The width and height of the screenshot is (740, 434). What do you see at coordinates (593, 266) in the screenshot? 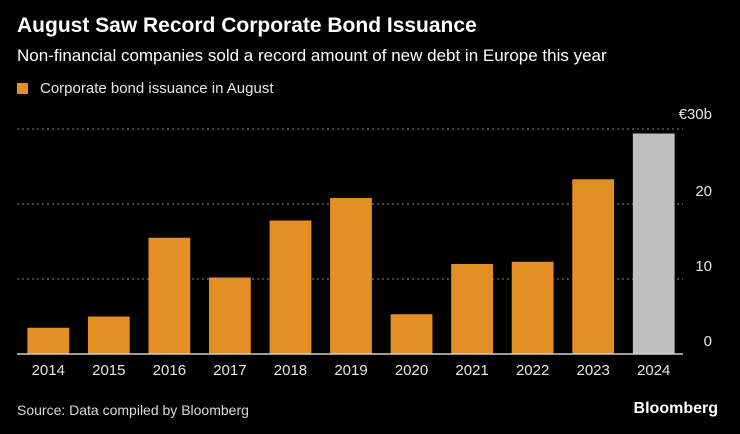
I see `bar-2023` at bounding box center [593, 266].